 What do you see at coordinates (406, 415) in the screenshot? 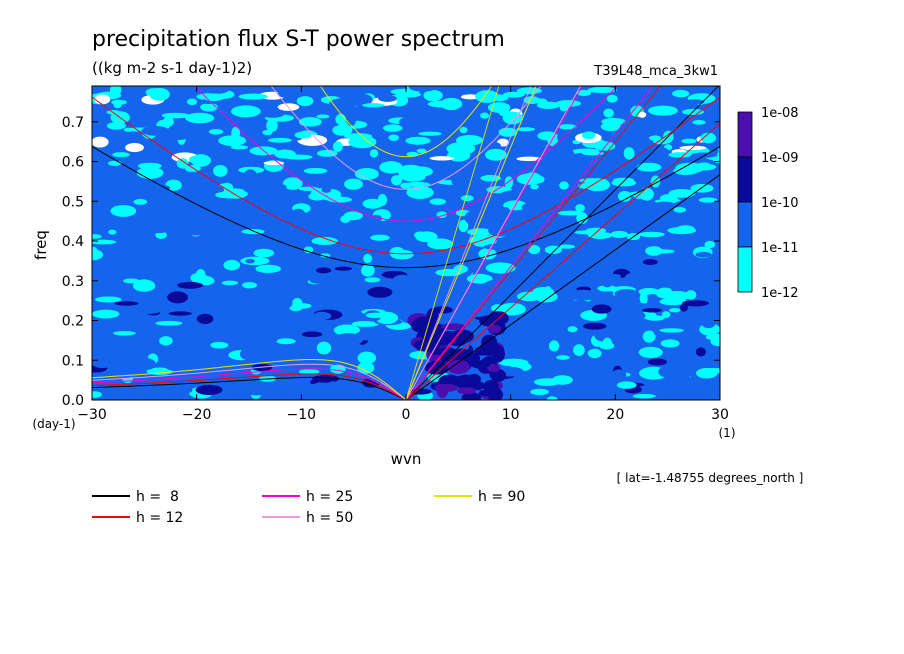
I see `x-tick-label: 0` at bounding box center [406, 415].